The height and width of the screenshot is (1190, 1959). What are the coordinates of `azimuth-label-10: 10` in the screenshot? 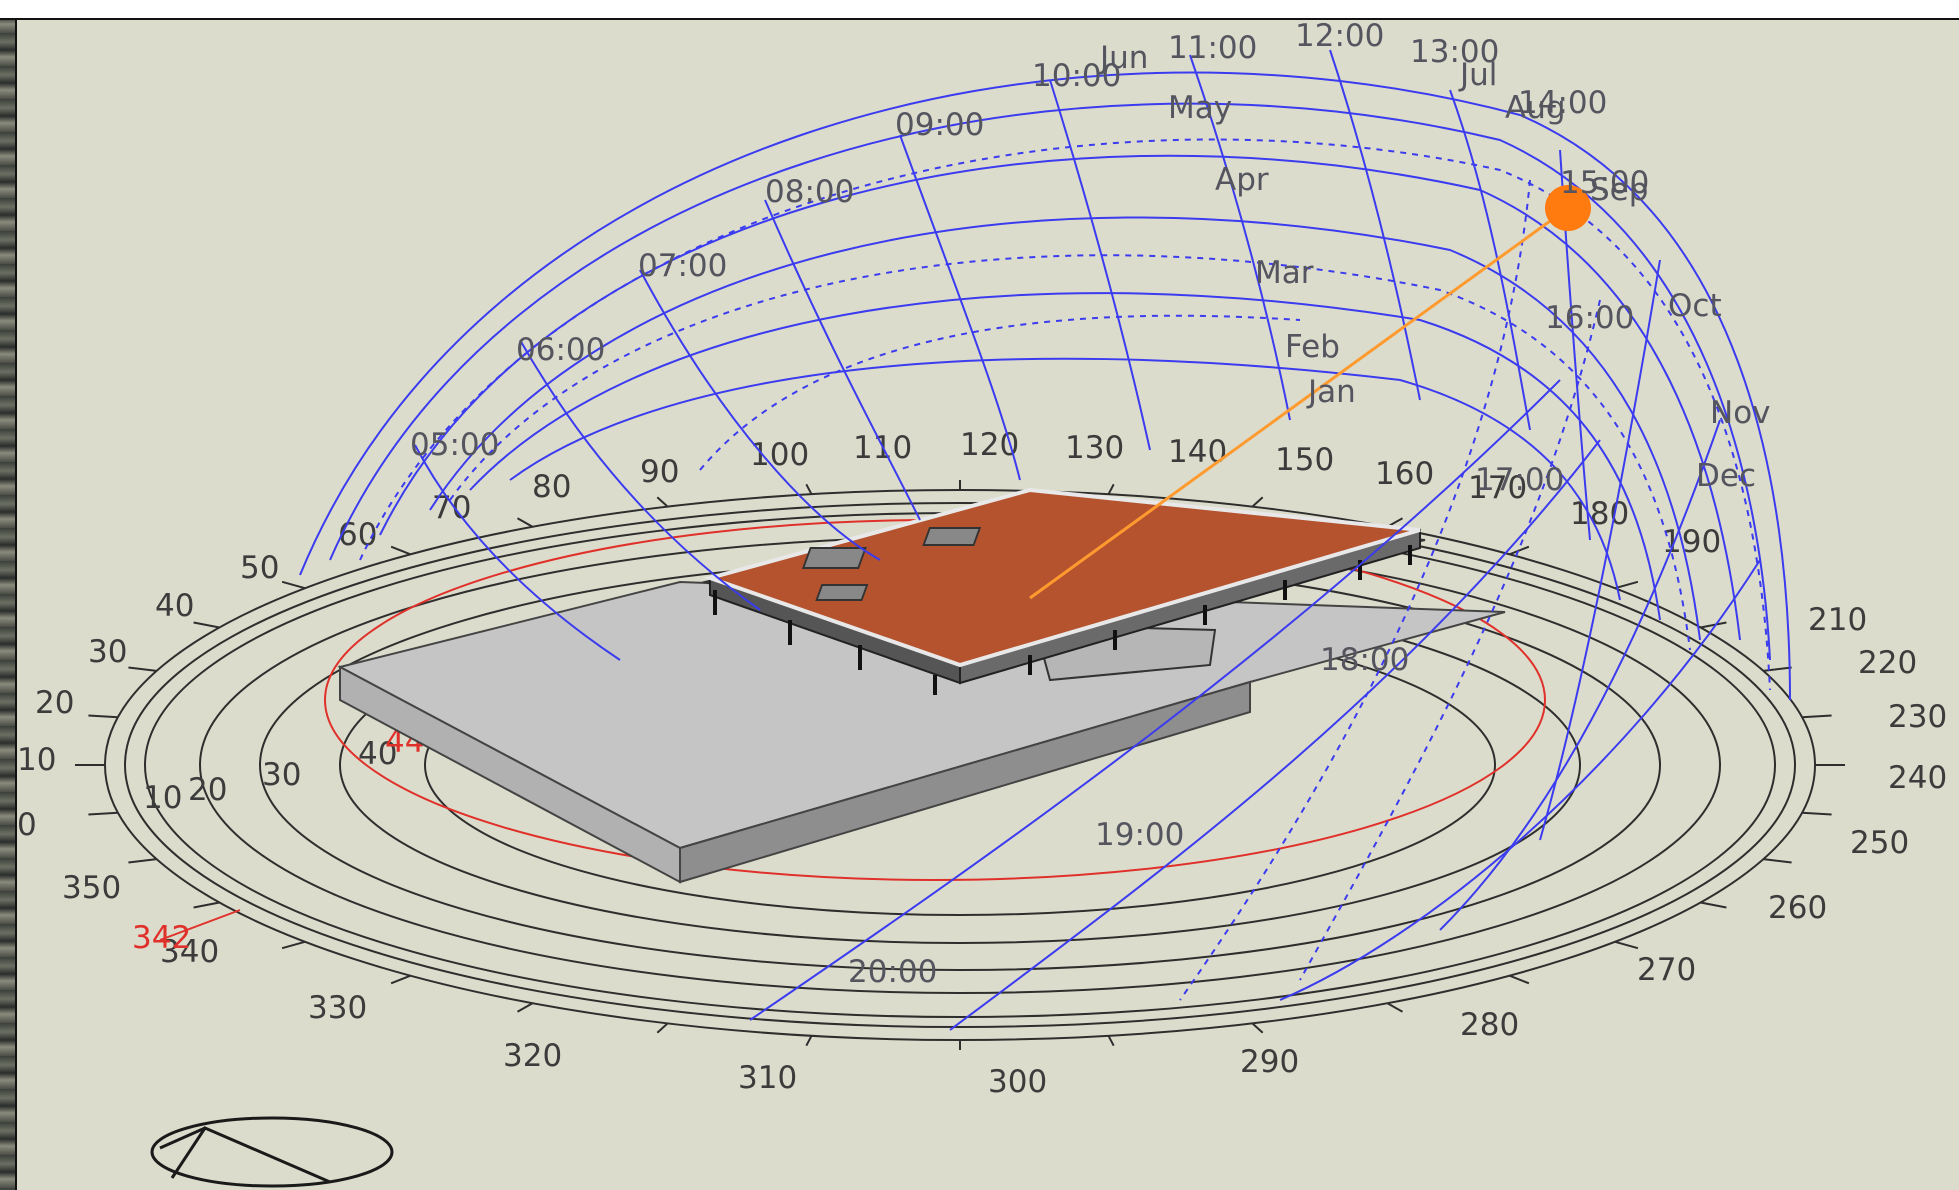 It's located at (36, 760).